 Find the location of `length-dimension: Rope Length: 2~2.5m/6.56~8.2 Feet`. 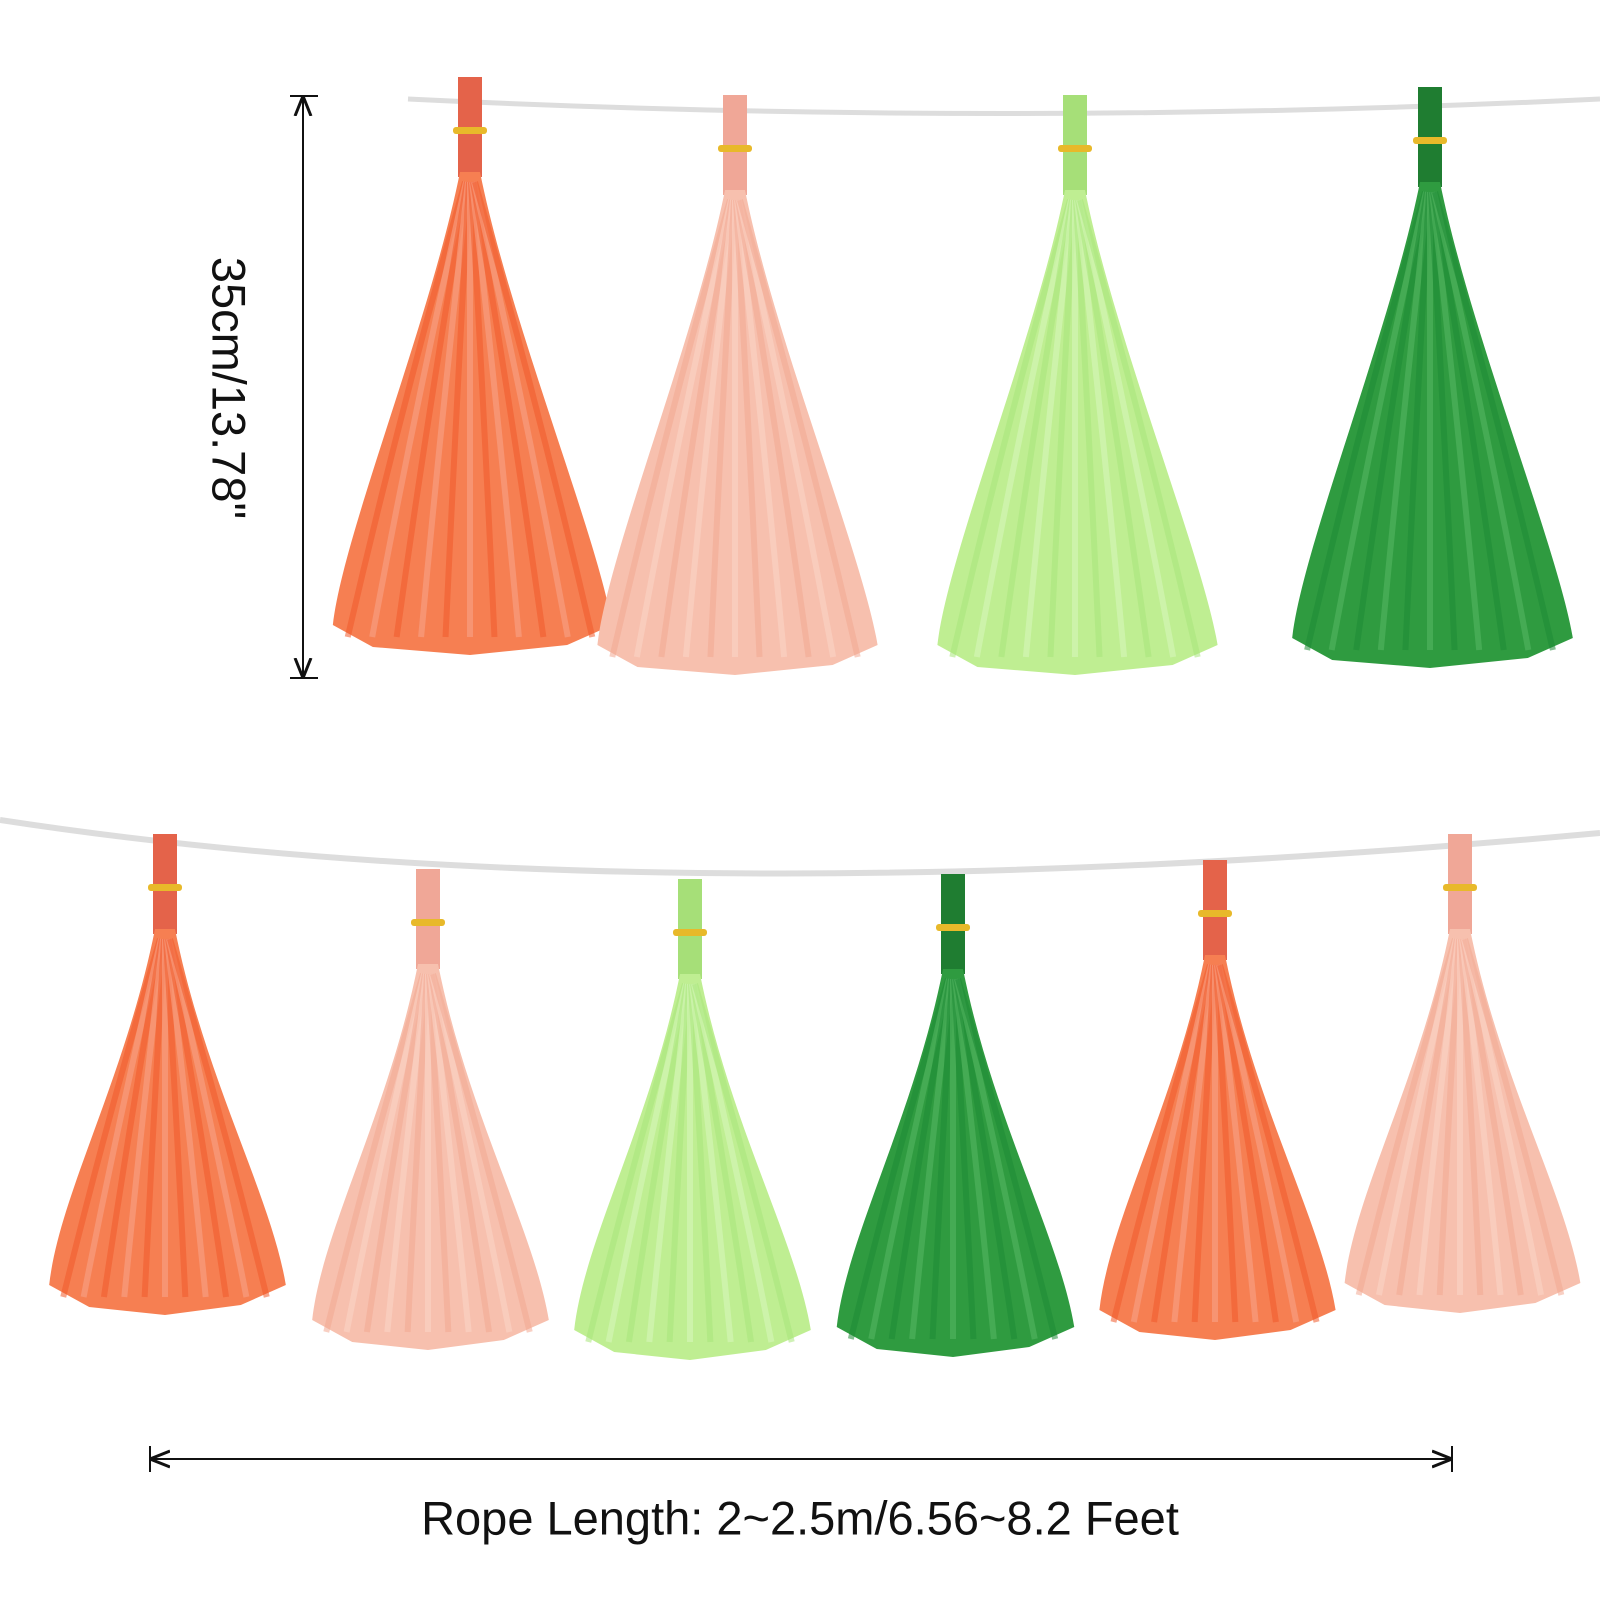

length-dimension: Rope Length: 2~2.5m/6.56~8.2 Feet is located at coordinates (801, 1495).